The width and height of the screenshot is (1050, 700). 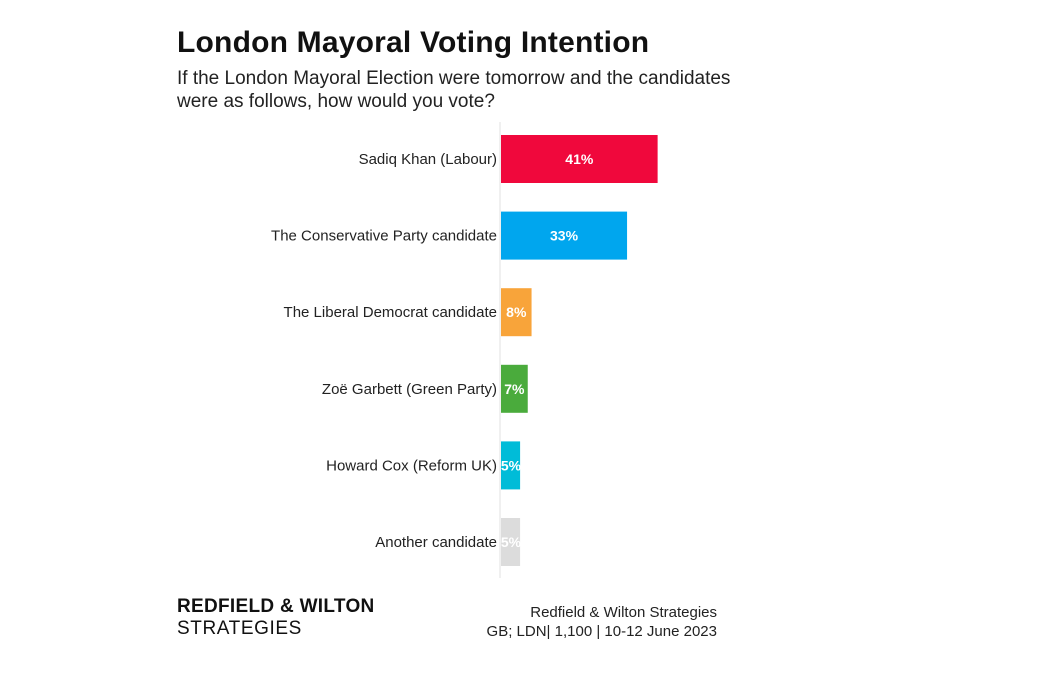 I want to click on category-label-1: Sadiq Khan (Labour), so click(x=428, y=159).